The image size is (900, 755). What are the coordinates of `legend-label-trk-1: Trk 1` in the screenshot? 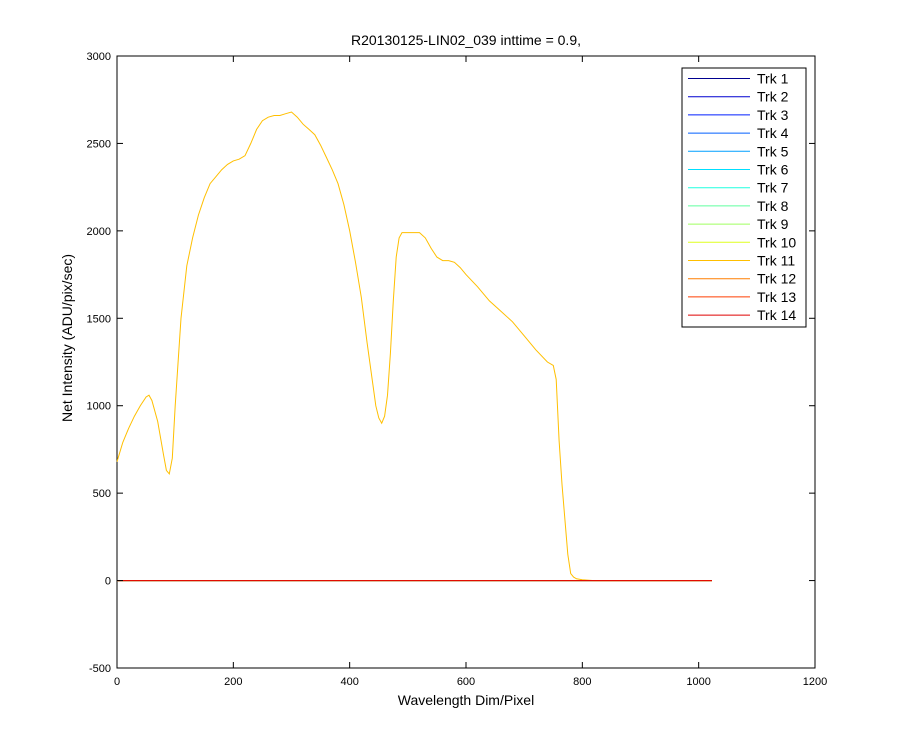 It's located at (773, 79).